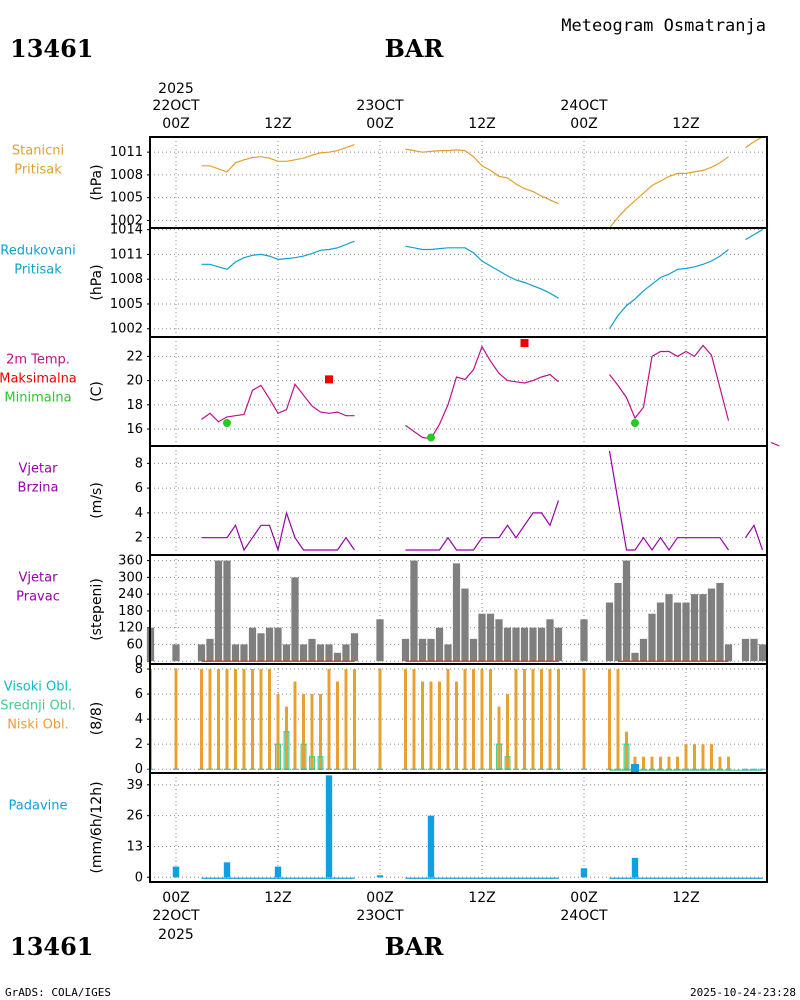  I want to click on ylabel: (C), so click(97, 391).